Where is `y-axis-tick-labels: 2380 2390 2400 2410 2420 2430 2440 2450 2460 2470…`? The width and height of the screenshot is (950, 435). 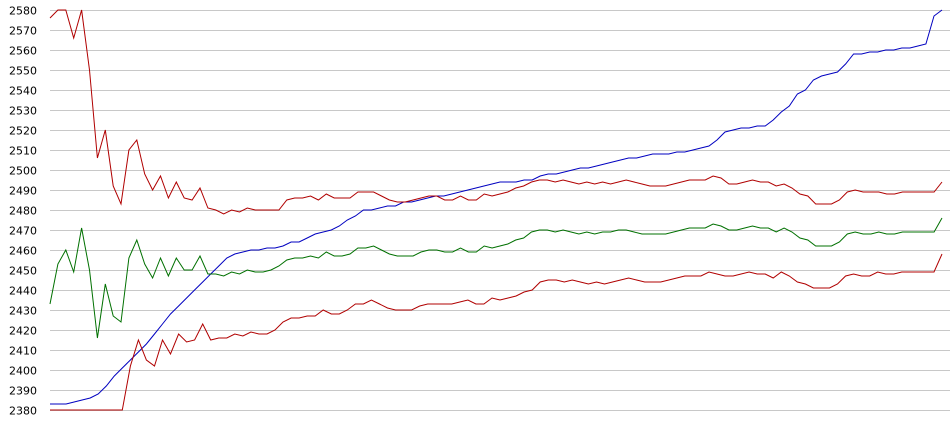 y-axis-tick-labels: 2380 2390 2400 2410 2420 2430 2440 2450 2460 2470… is located at coordinates (23, 211).